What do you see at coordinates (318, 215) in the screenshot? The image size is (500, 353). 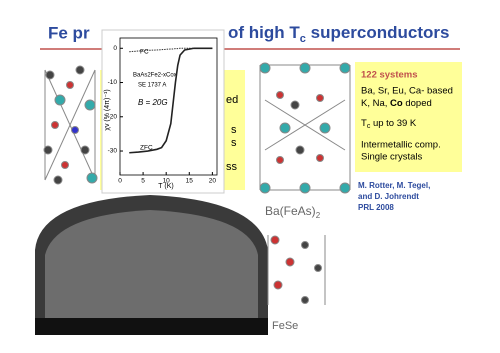 I see `structure-label-sub: 2` at bounding box center [318, 215].